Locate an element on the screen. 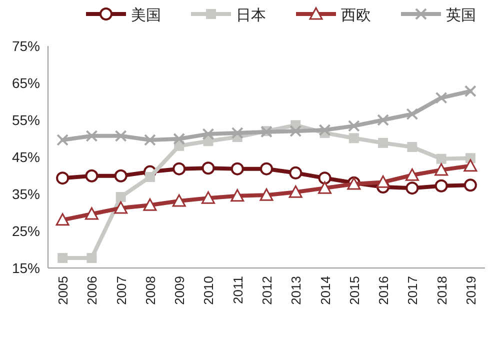  y-tick-label: 35% is located at coordinates (26, 194).